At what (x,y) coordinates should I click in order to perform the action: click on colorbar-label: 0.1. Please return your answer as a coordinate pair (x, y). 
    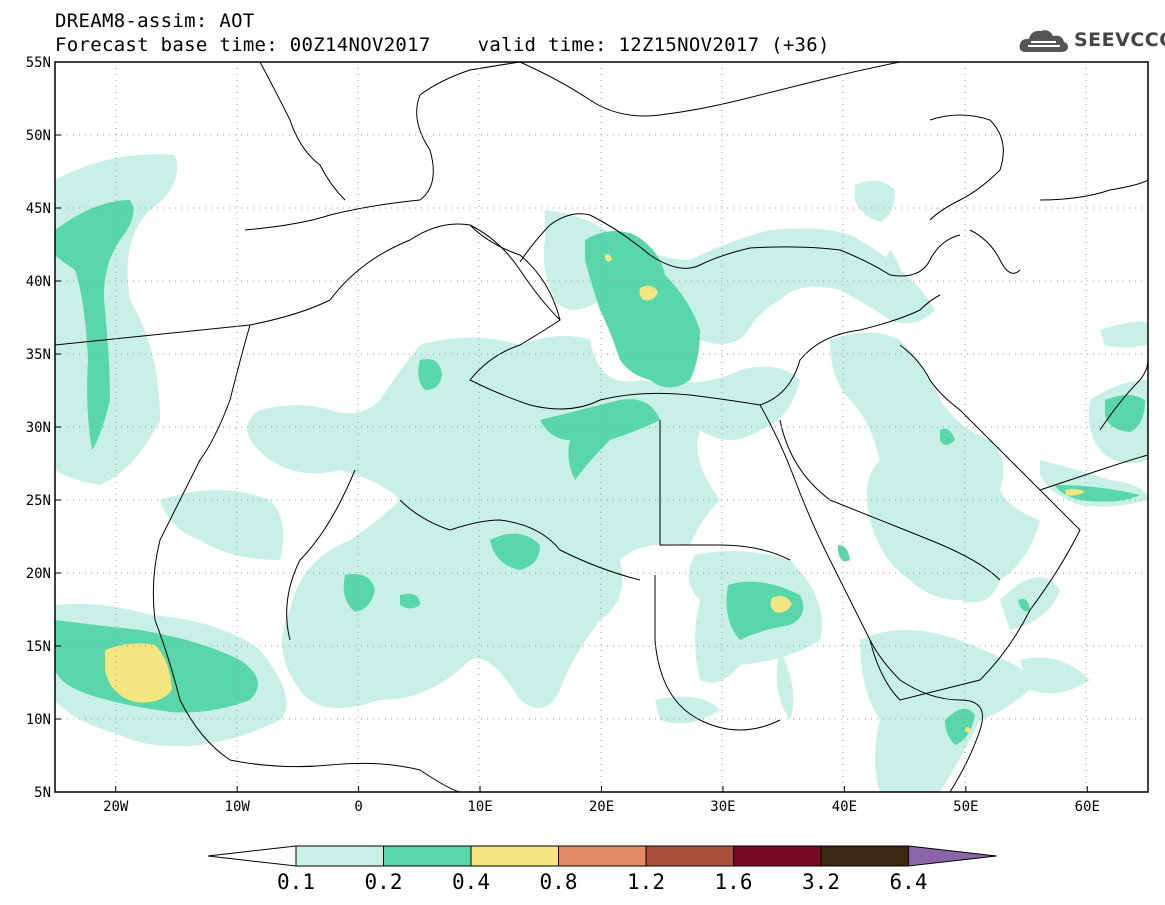
    Looking at the image, I should click on (296, 882).